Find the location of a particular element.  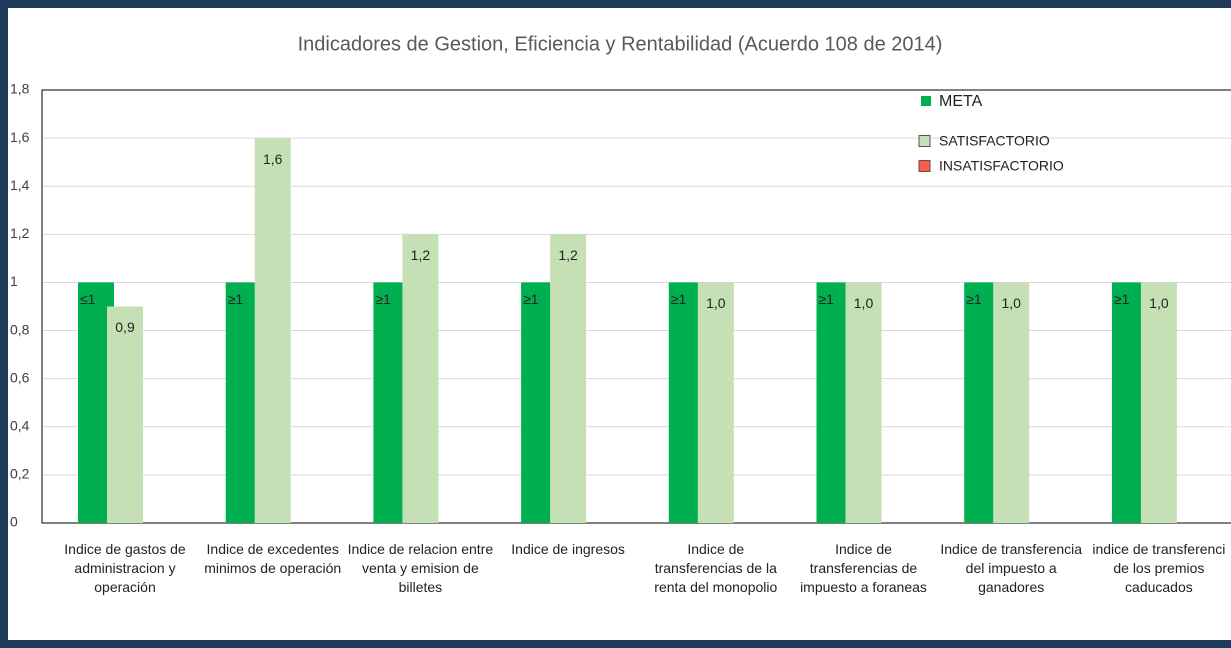

y-tick-label: 0,4 is located at coordinates (20, 425).